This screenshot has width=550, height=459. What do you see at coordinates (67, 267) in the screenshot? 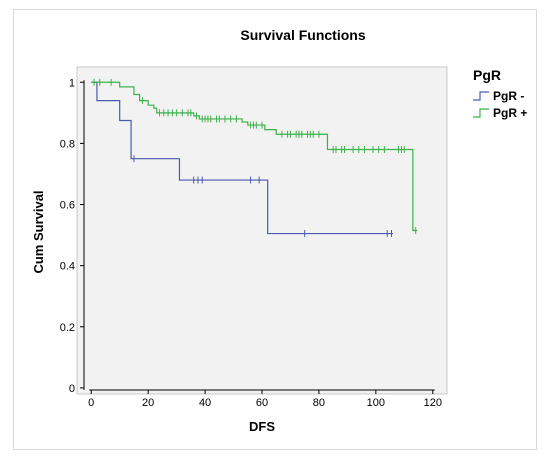
I see `y-tick-label: 0.4` at bounding box center [67, 267].